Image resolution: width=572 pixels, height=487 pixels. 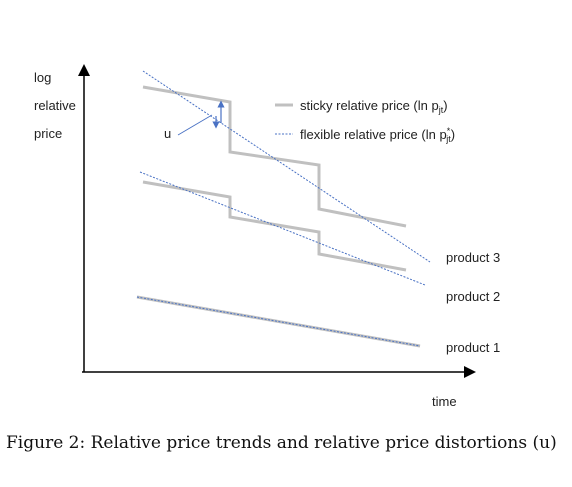 What do you see at coordinates (473, 347) in the screenshot?
I see `product-1-label: product 1` at bounding box center [473, 347].